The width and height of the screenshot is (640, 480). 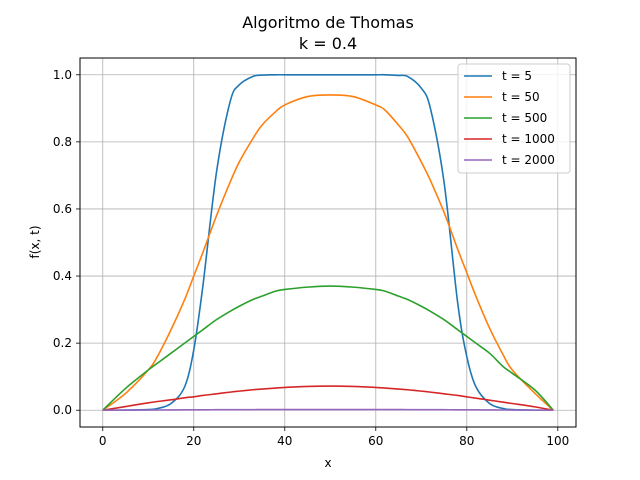 I want to click on y-tick-label: 0.6, so click(x=62, y=209).